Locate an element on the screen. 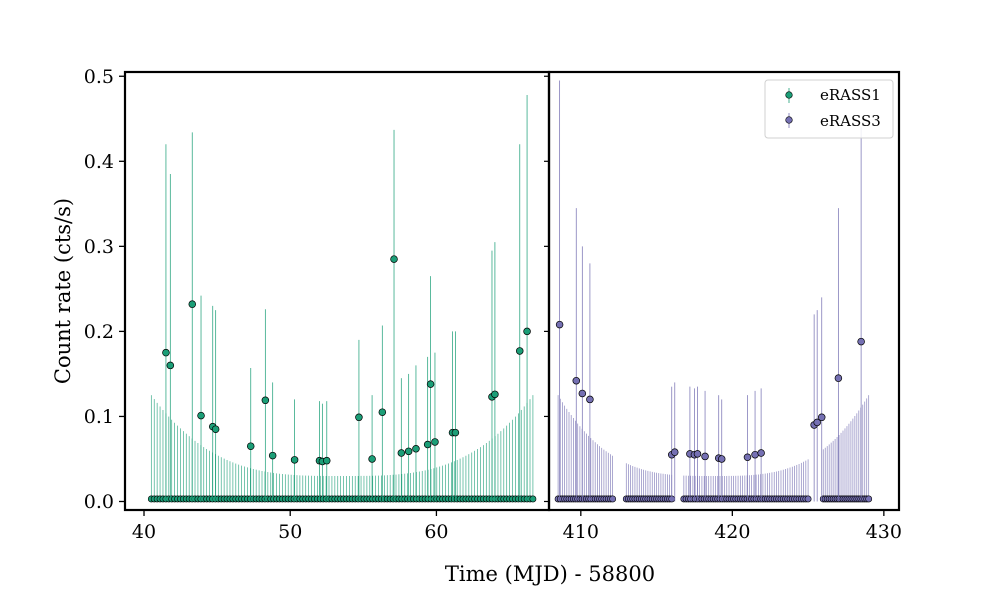 The width and height of the screenshot is (1000, 600). legend-entry-eRASS3: eRASS3 is located at coordinates (833, 121).